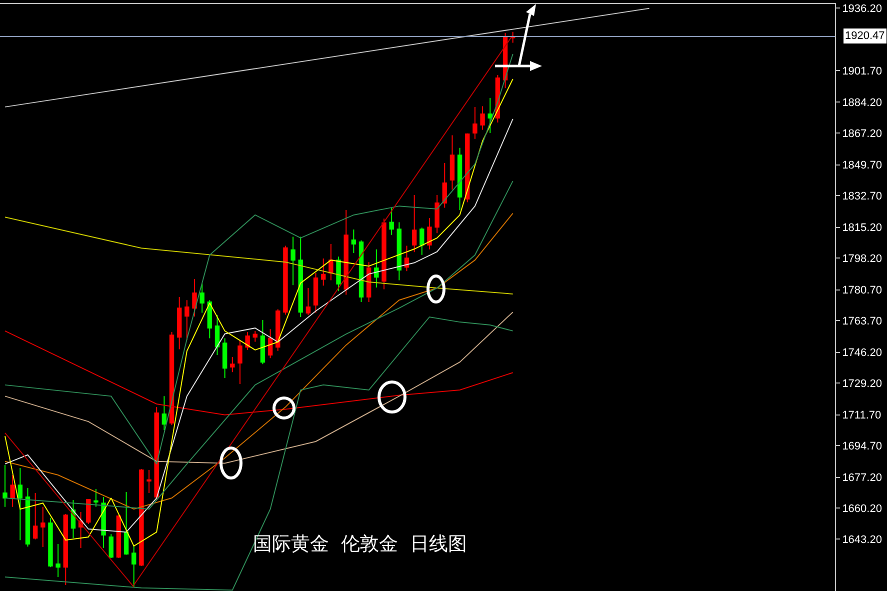 The width and height of the screenshot is (887, 591). What do you see at coordinates (865, 36) in the screenshot?
I see `ref-line-label: 1920.47` at bounding box center [865, 36].